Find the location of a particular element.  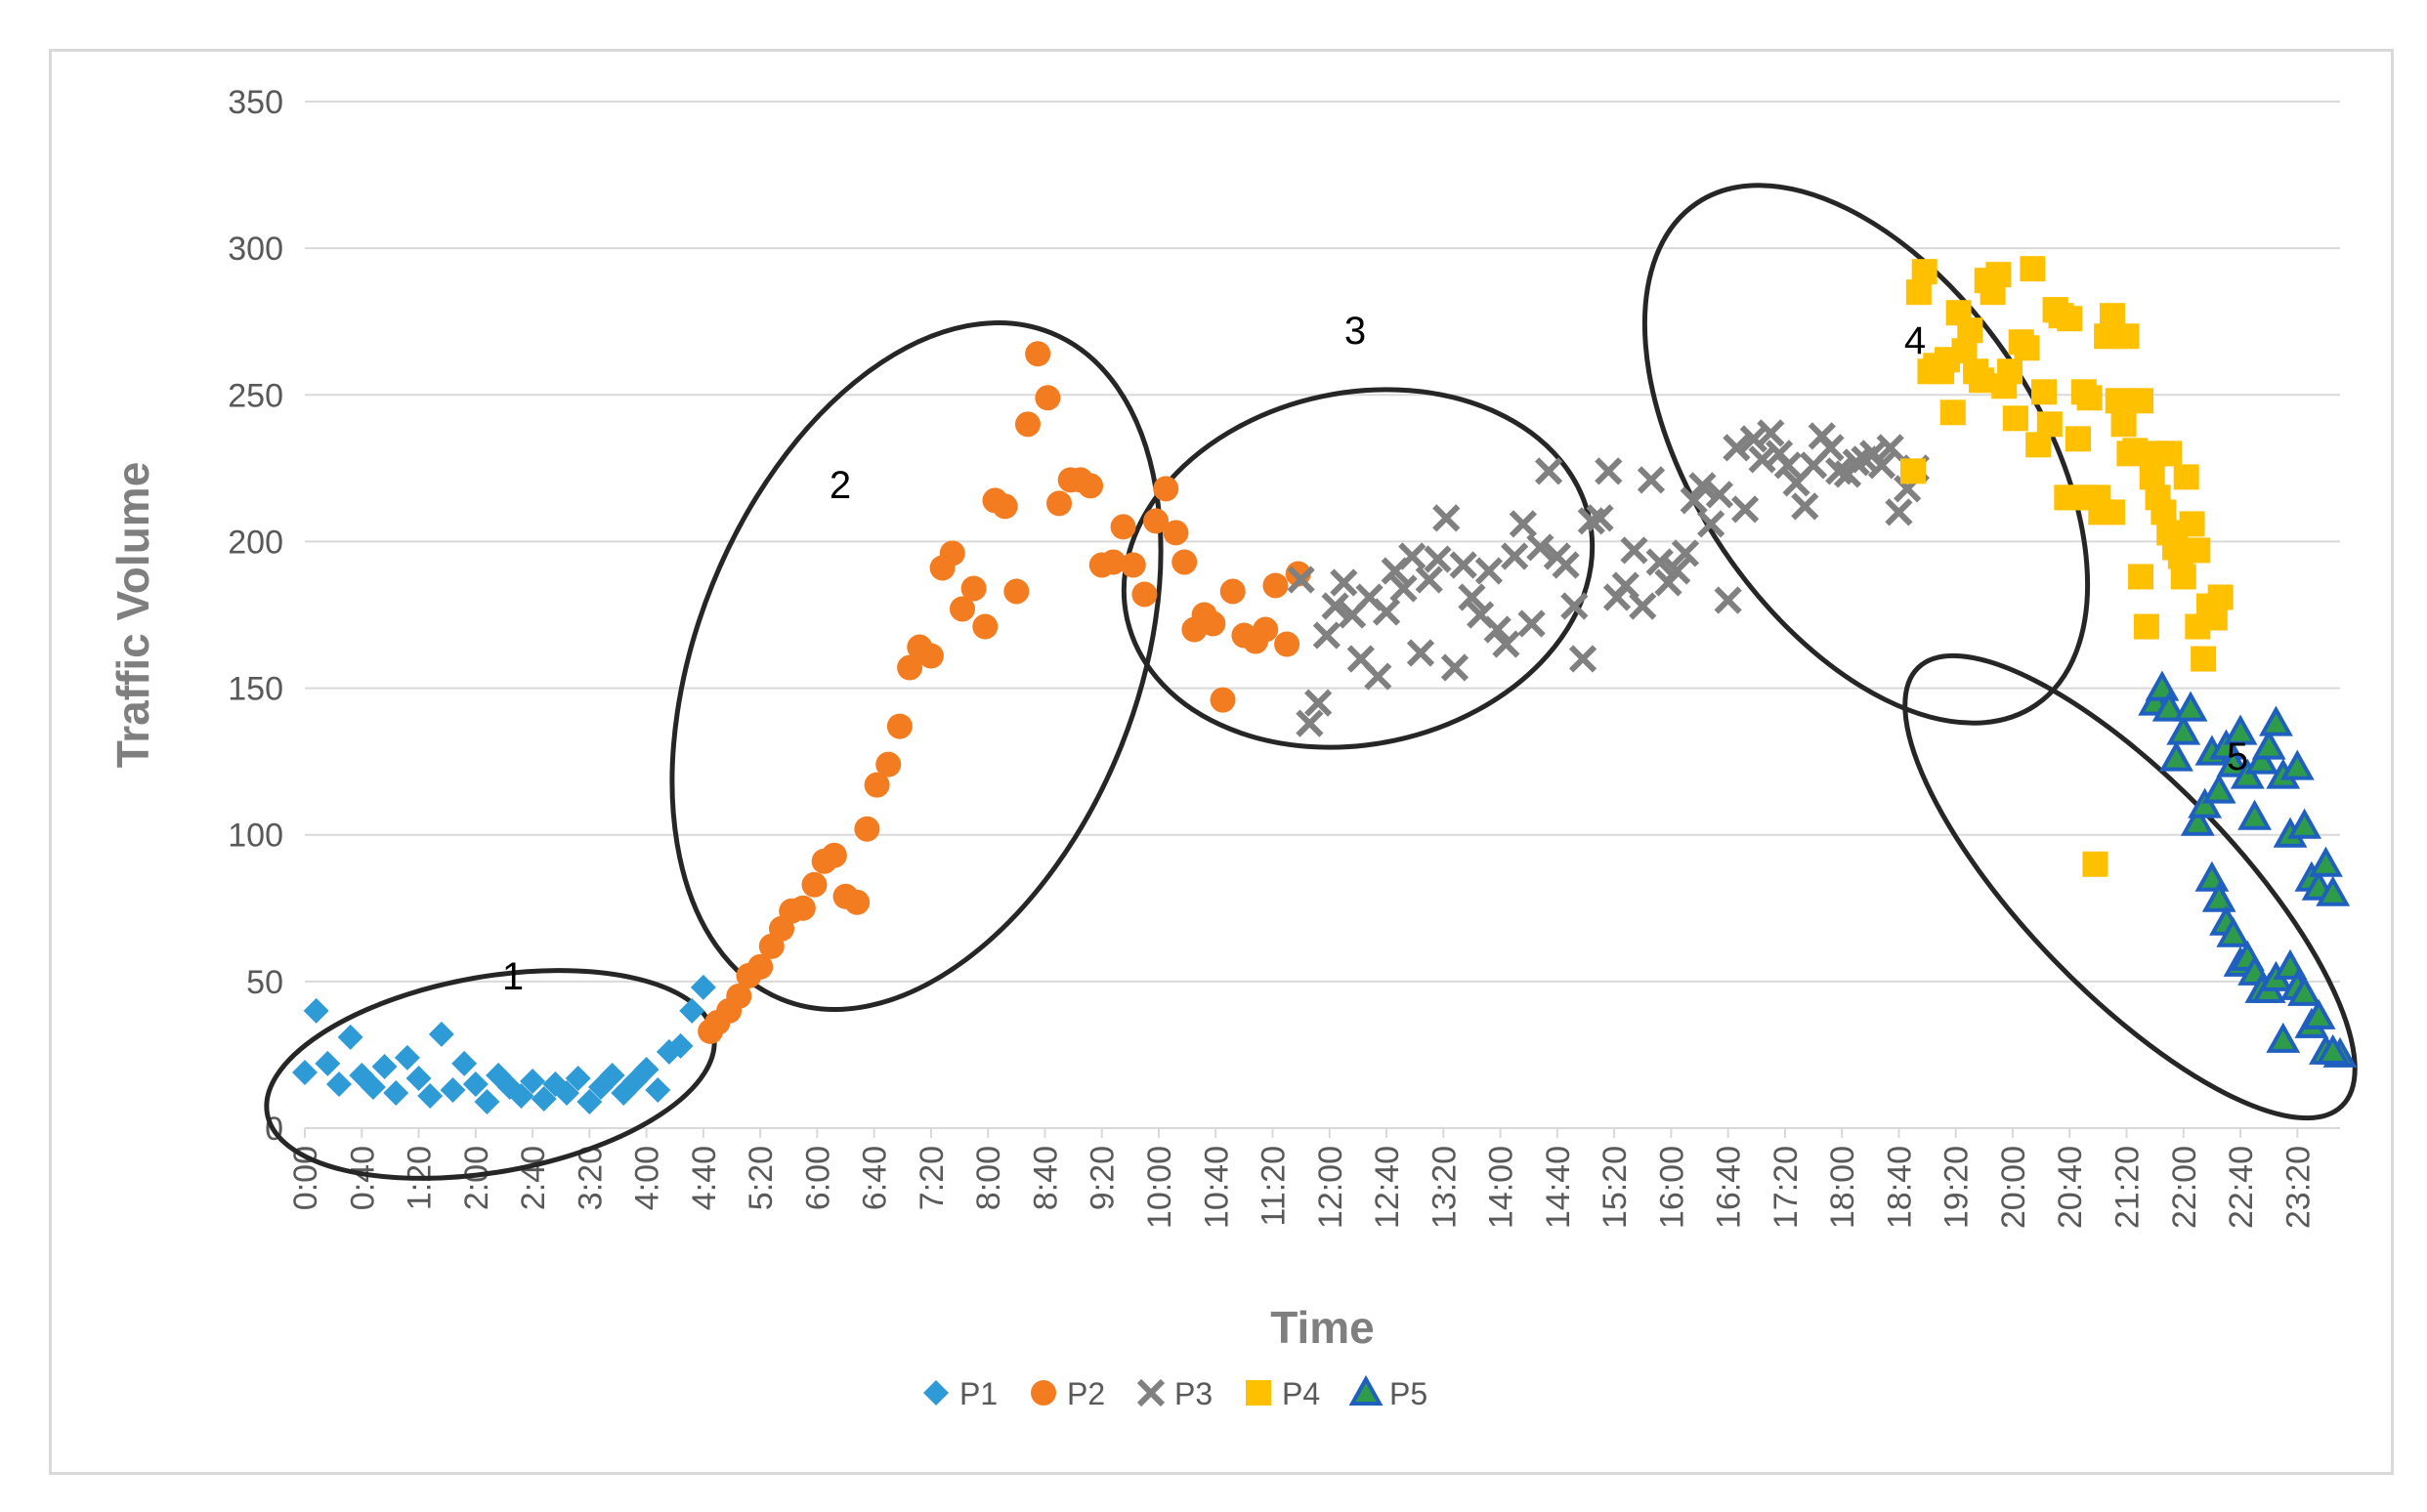

x-tick-label: 11:20 is located at coordinates (1274, 1186).